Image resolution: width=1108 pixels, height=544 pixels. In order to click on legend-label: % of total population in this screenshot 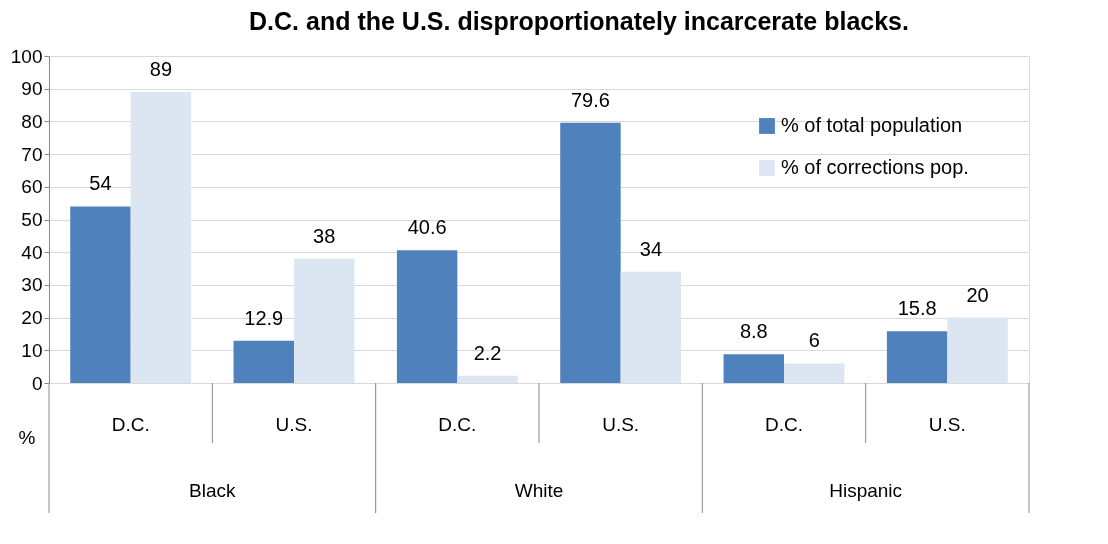, I will do `click(872, 125)`.